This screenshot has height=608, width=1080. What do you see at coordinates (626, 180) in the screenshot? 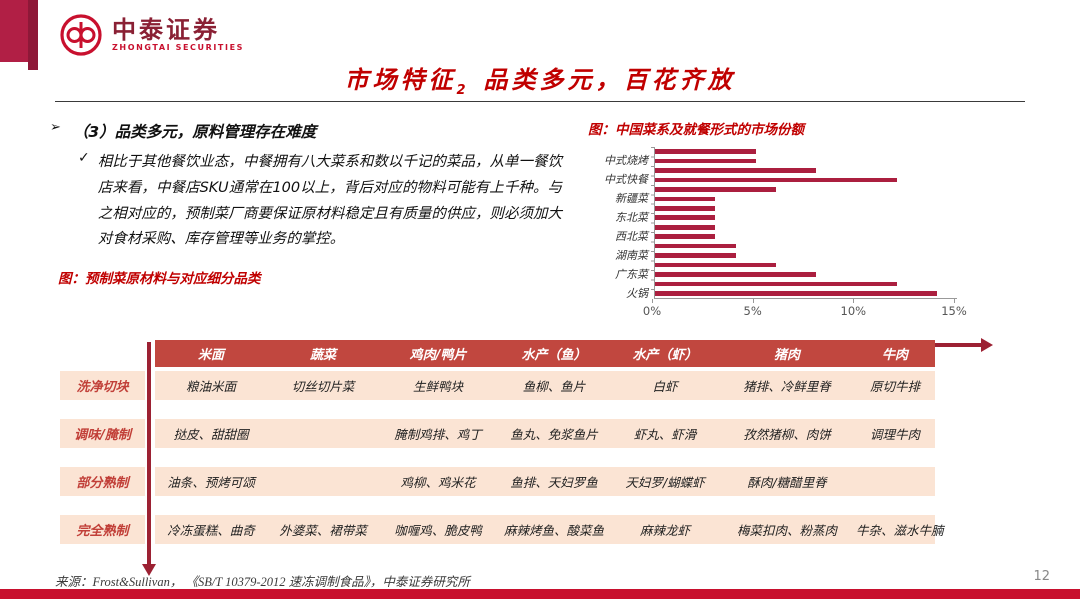
I see `chart-category-label: 中式快餐` at bounding box center [626, 180].